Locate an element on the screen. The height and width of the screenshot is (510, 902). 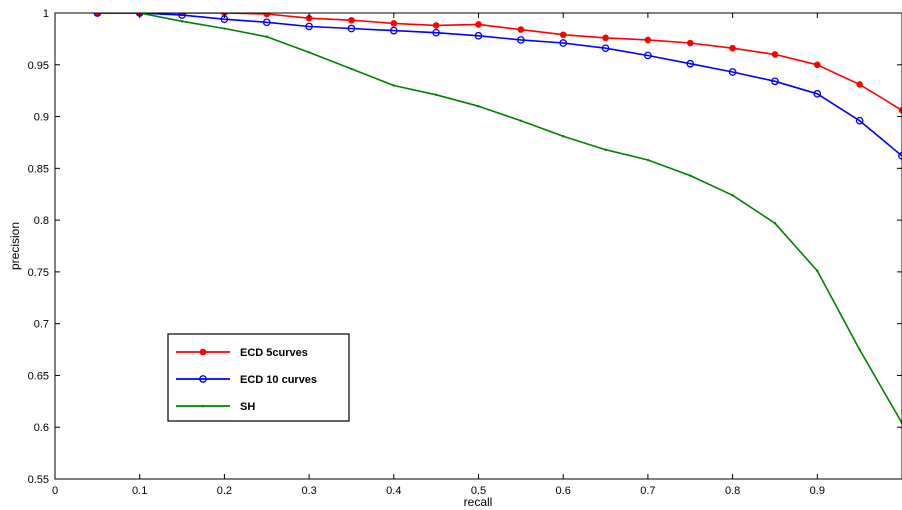
y-tick-label: 0.8 is located at coordinates (41, 221).